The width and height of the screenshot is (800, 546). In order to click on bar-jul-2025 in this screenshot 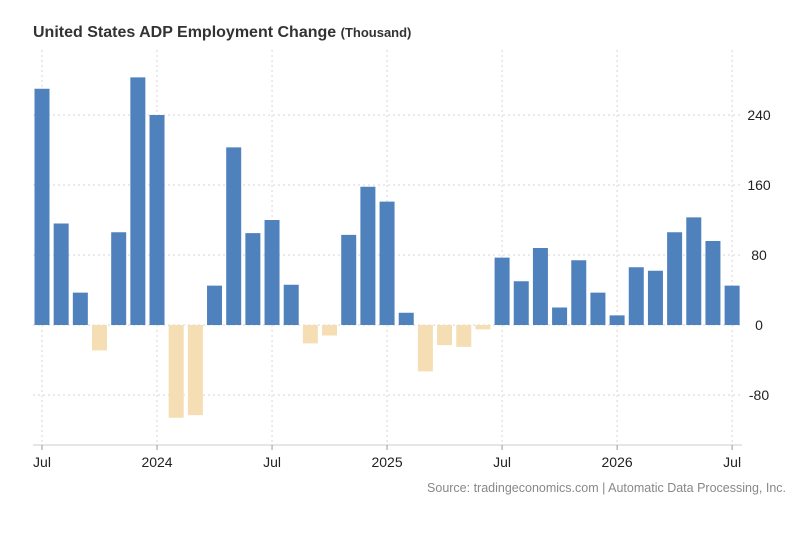, I will do `click(502, 291)`.